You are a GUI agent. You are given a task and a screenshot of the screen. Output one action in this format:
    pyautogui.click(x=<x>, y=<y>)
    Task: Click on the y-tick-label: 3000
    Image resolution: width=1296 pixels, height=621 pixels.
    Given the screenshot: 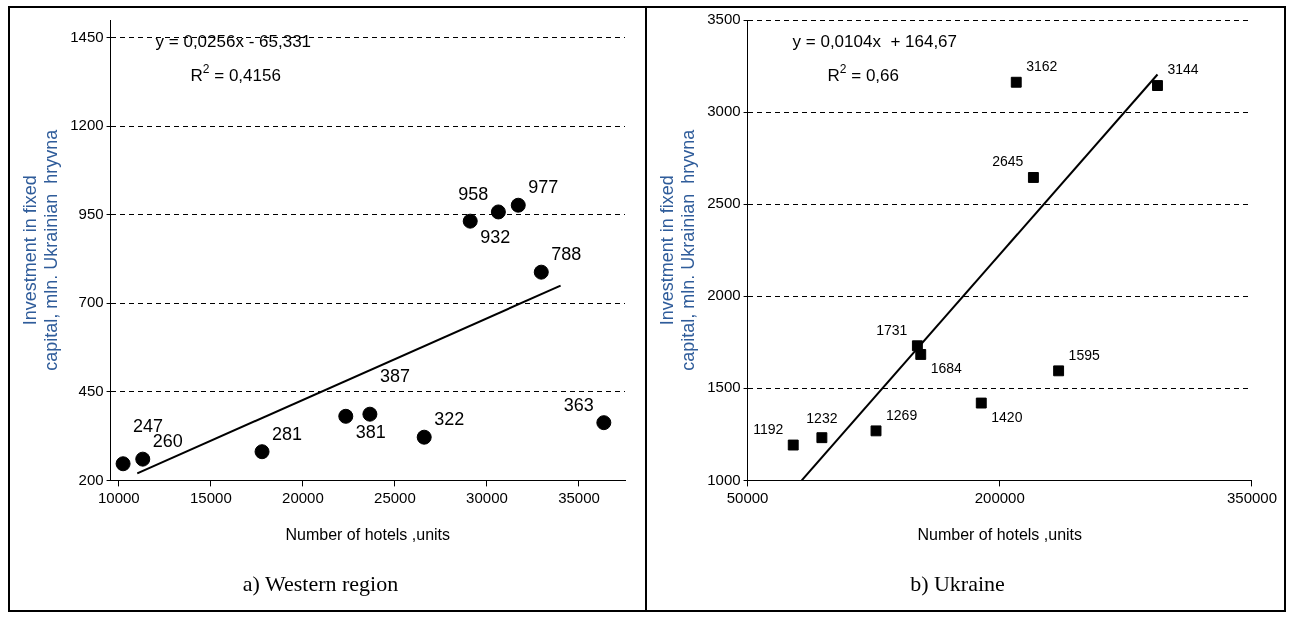 What is the action you would take?
    pyautogui.click(x=724, y=111)
    